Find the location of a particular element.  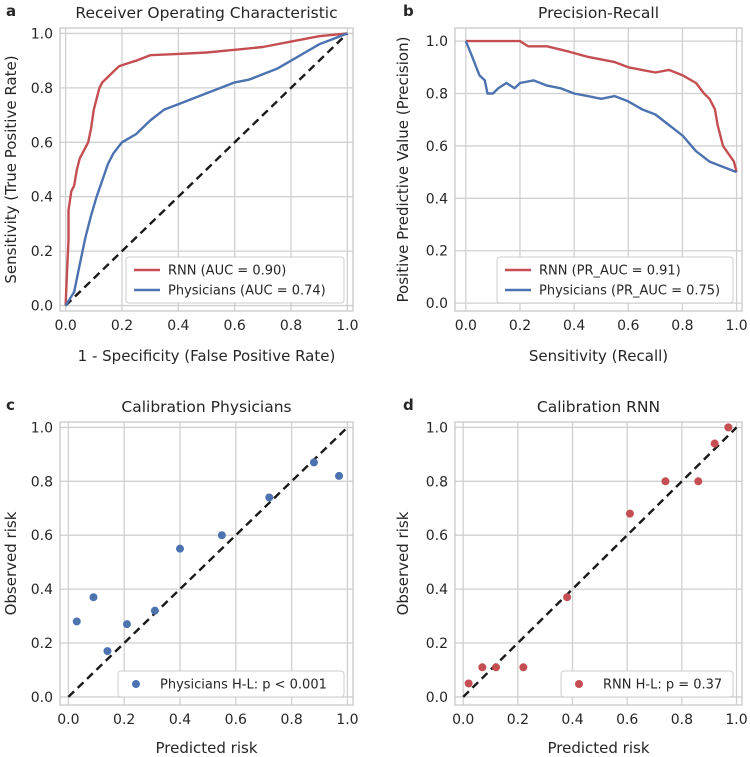

legend-entry: Physicians (AUC = 0.74) is located at coordinates (247, 291).